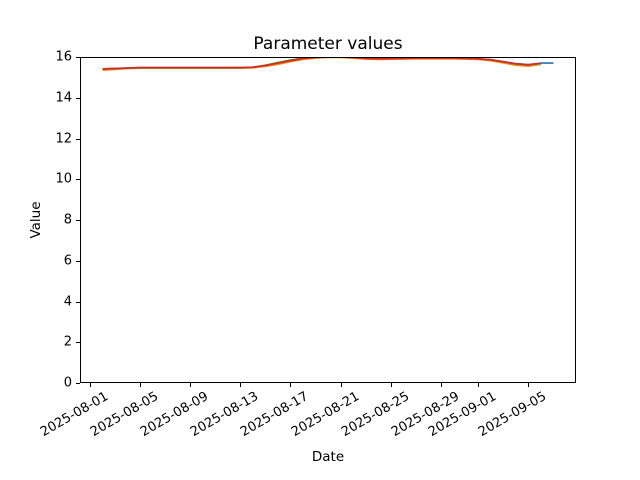 This screenshot has height=480, width=640. I want to click on y-tick-label: 8, so click(67, 220).